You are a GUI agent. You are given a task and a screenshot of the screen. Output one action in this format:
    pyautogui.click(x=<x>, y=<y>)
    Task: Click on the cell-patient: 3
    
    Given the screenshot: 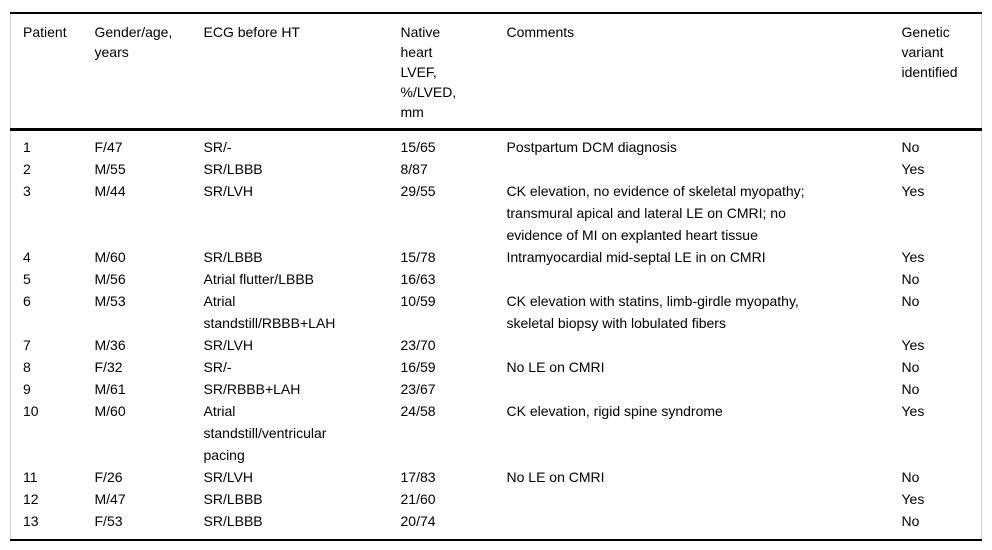 What is the action you would take?
    pyautogui.click(x=27, y=191)
    